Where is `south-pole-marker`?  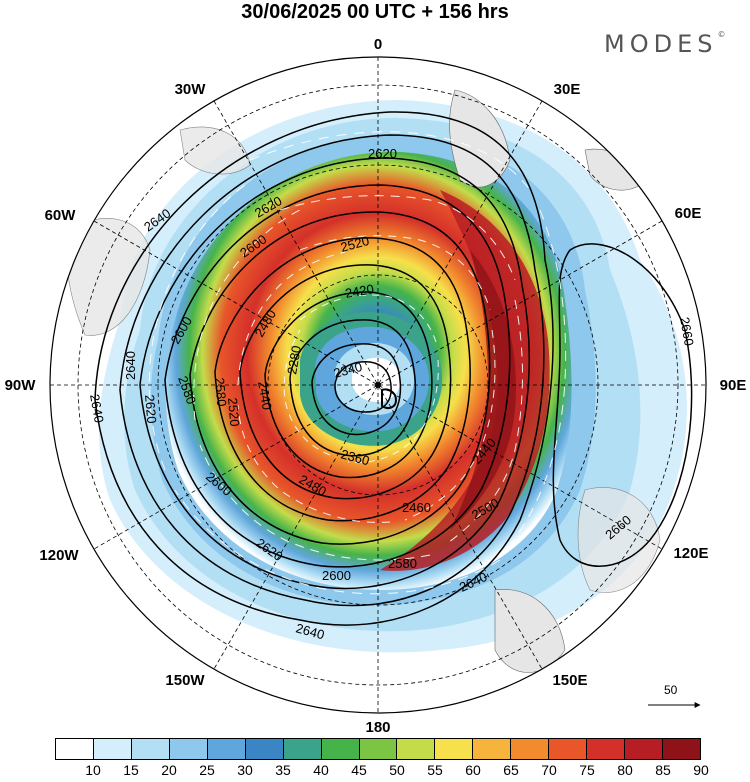
south-pole-marker is located at coordinates (378, 385).